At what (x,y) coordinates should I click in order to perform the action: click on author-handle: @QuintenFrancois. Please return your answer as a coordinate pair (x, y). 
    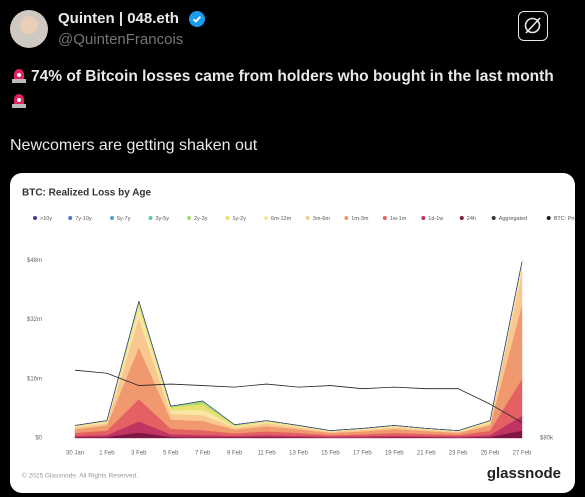
    Looking at the image, I should click on (121, 39).